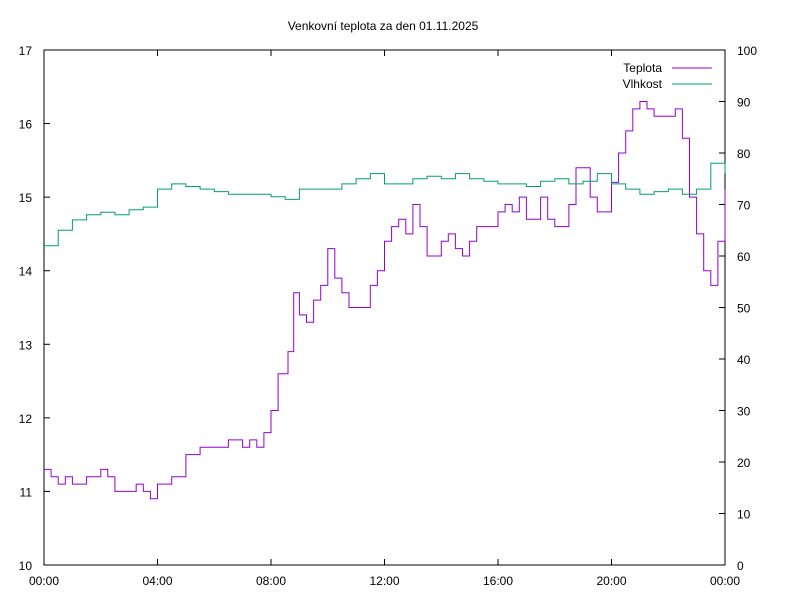  I want to click on x-tick-label: 16:00, so click(498, 581).